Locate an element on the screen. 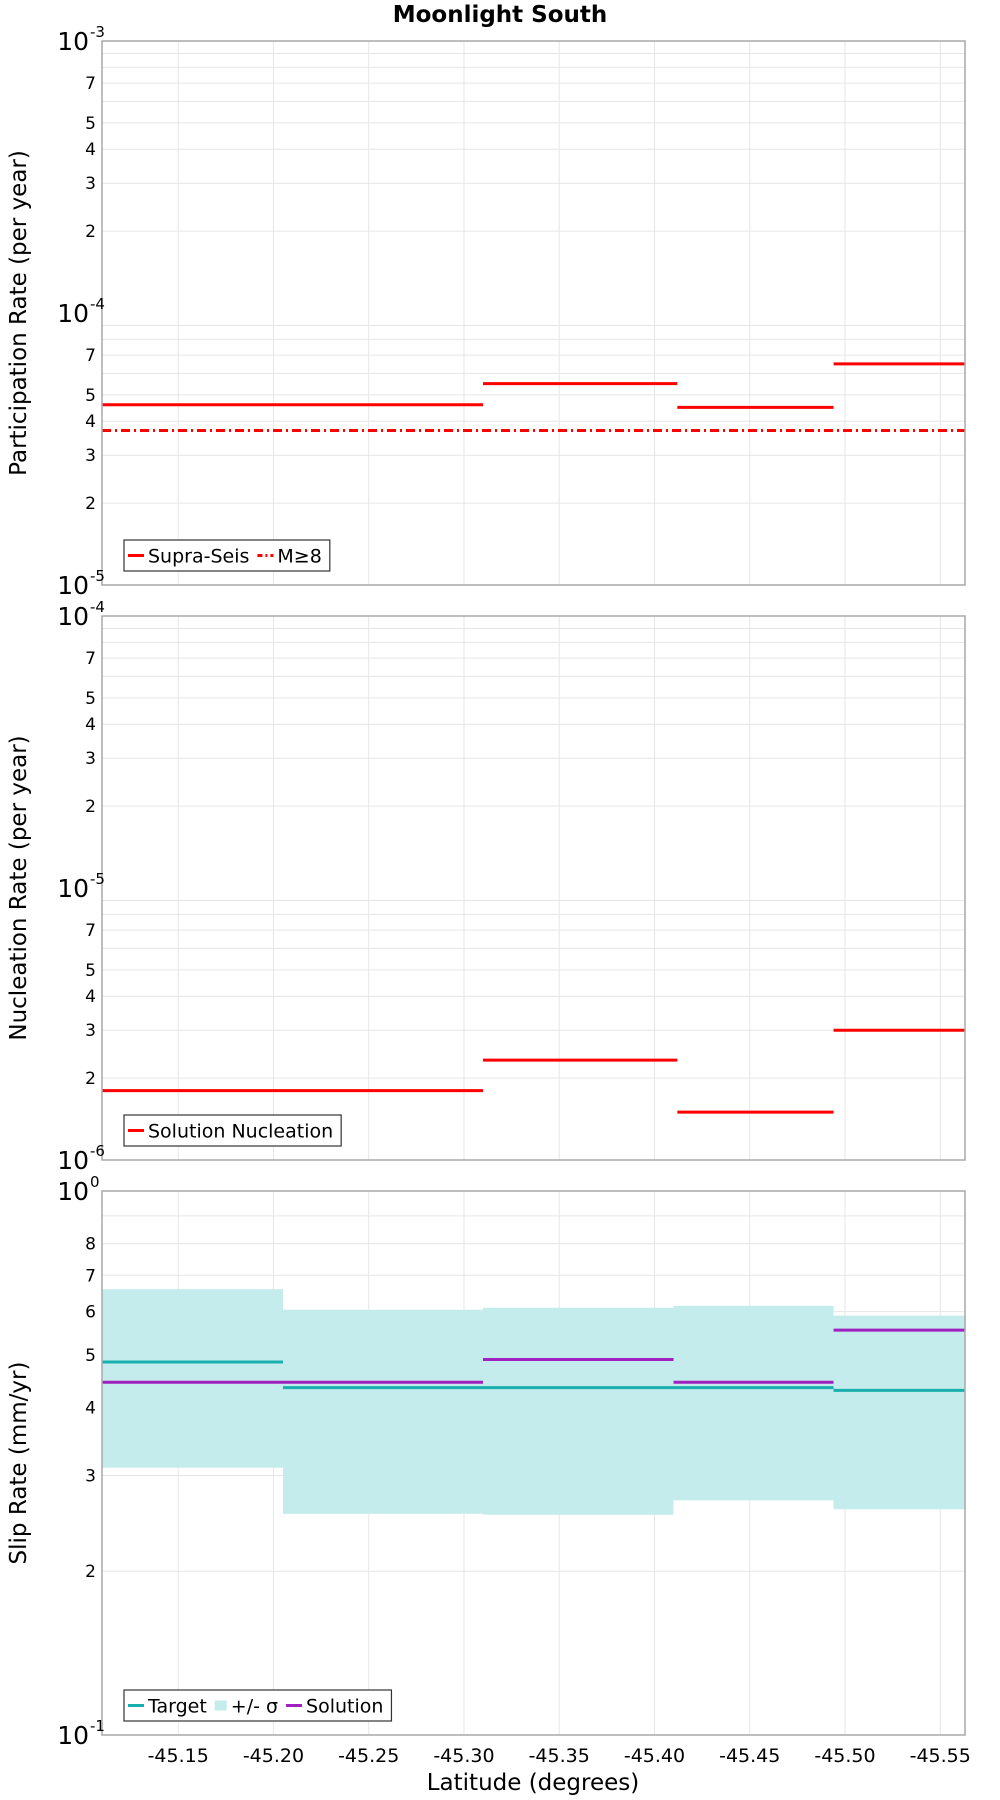 The height and width of the screenshot is (1800, 1000). x-tick-label: -45.15 is located at coordinates (178, 1756).